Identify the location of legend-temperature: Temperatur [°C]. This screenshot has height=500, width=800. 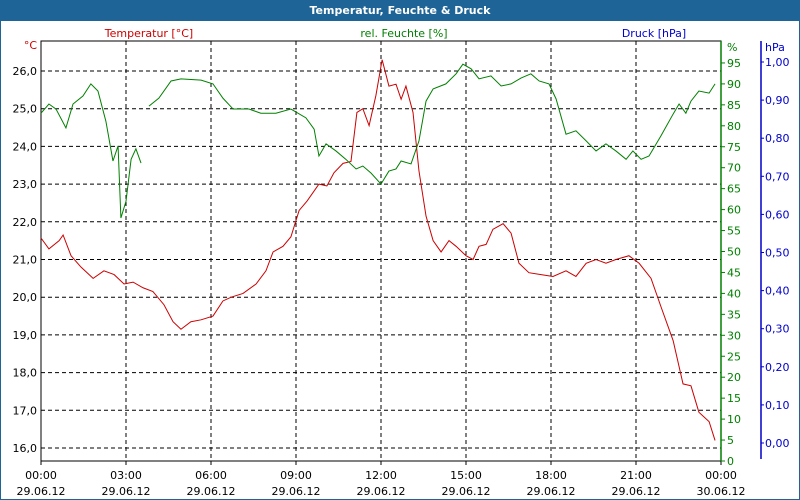
(148, 33).